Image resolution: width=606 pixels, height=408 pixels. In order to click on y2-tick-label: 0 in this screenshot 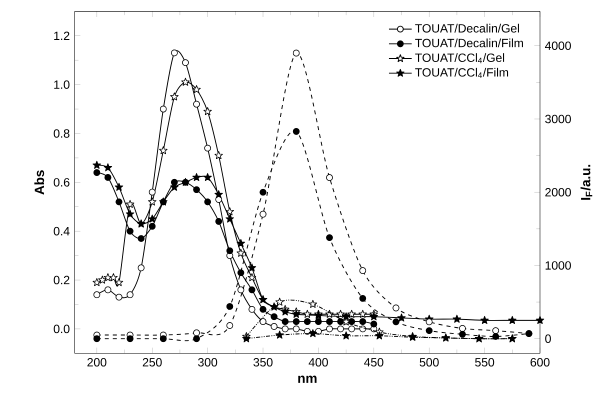, I will do `click(548, 338)`.